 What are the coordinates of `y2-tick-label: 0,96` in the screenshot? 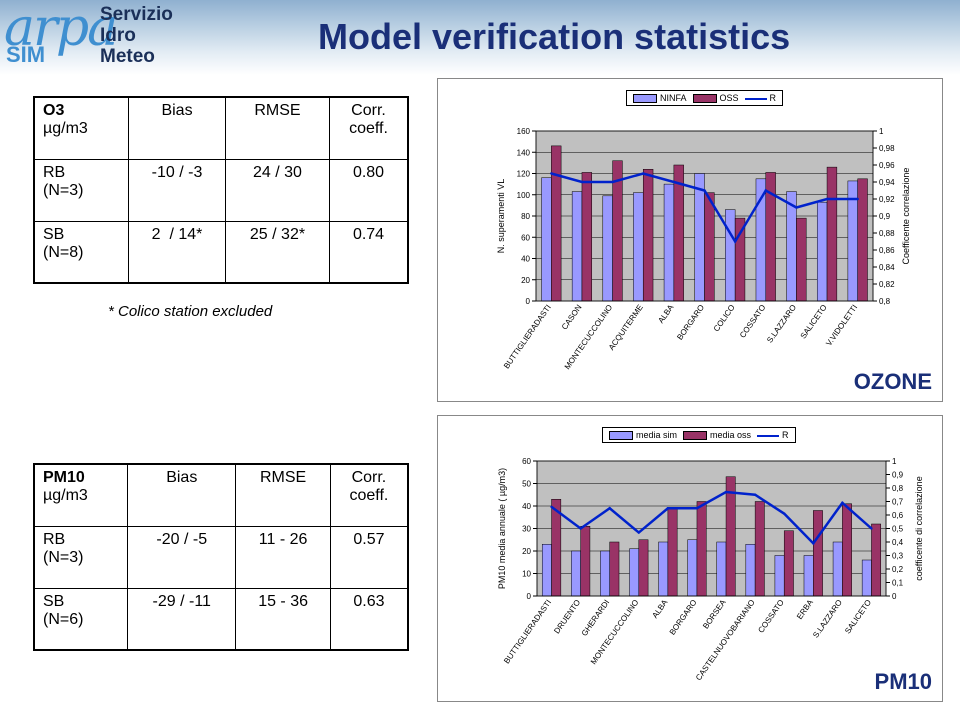 It's located at (887, 165).